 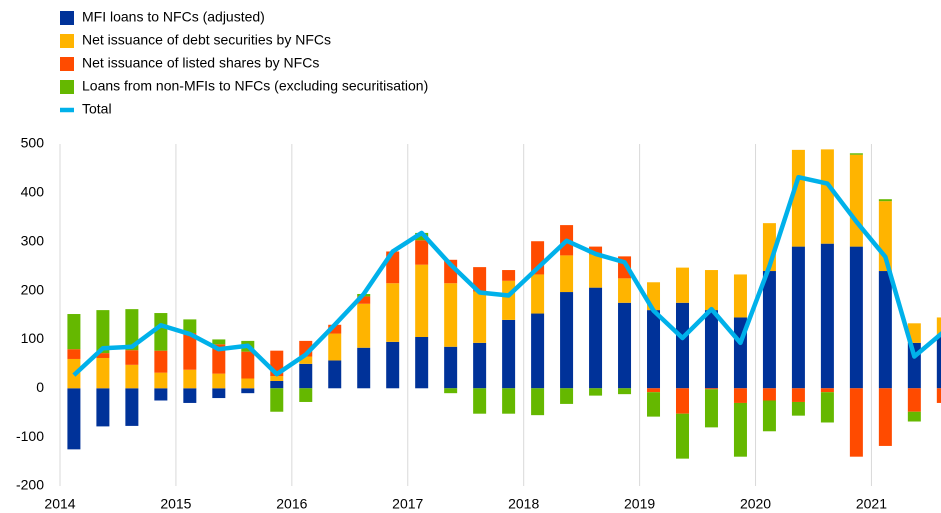 What do you see at coordinates (30, 485) in the screenshot?
I see `y-tick-label: -200` at bounding box center [30, 485].